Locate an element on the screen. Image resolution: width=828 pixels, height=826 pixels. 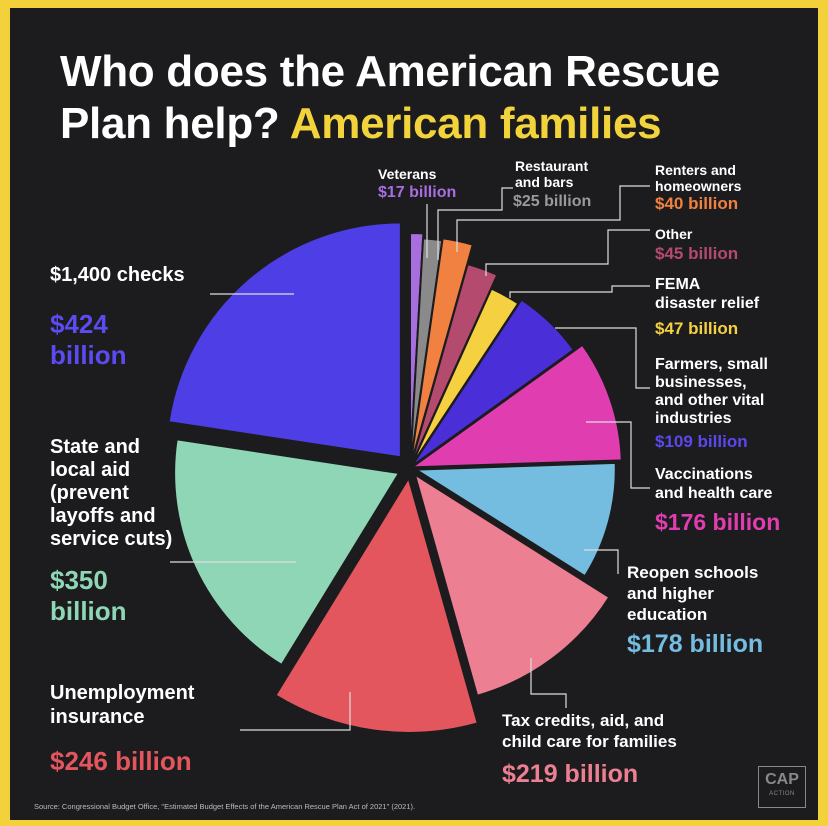
label-state-name-4: layoffs and is located at coordinates (103, 516).